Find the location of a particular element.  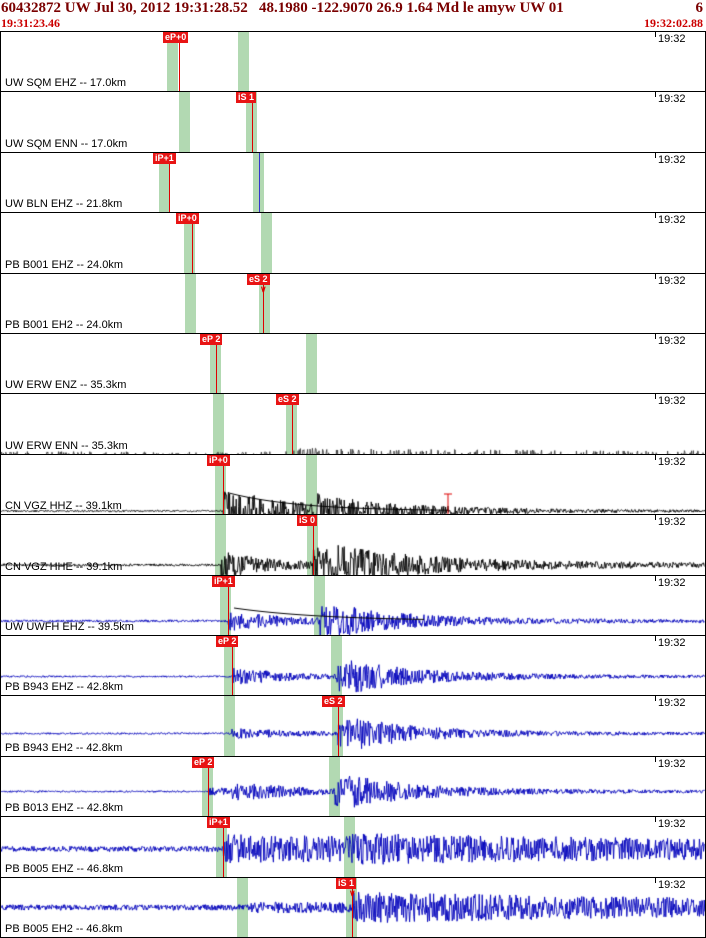

trace-panel: 19:32 CN VGZ HHZ -- 39.1km iP+0 is located at coordinates (353, 484).